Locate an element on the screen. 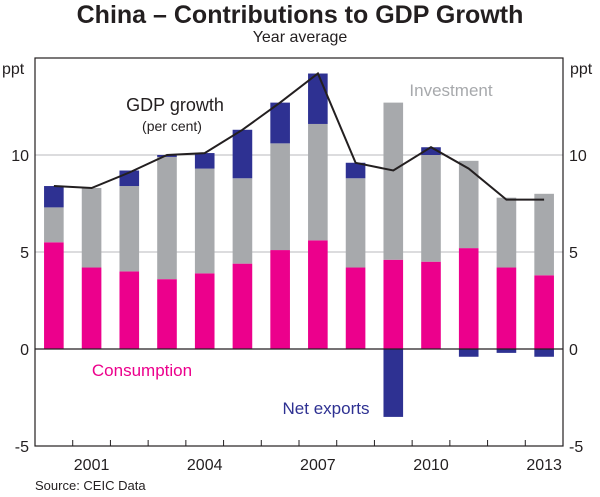  bar-investment-2007 is located at coordinates (318, 182).